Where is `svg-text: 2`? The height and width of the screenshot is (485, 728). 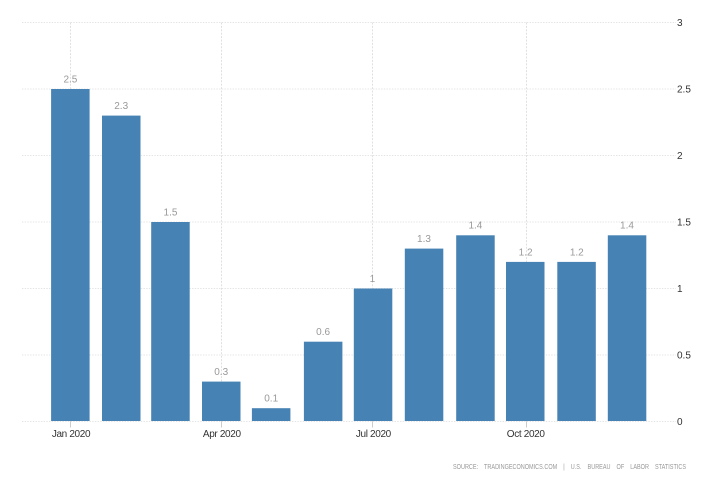
svg-text: 2 is located at coordinates (680, 156).